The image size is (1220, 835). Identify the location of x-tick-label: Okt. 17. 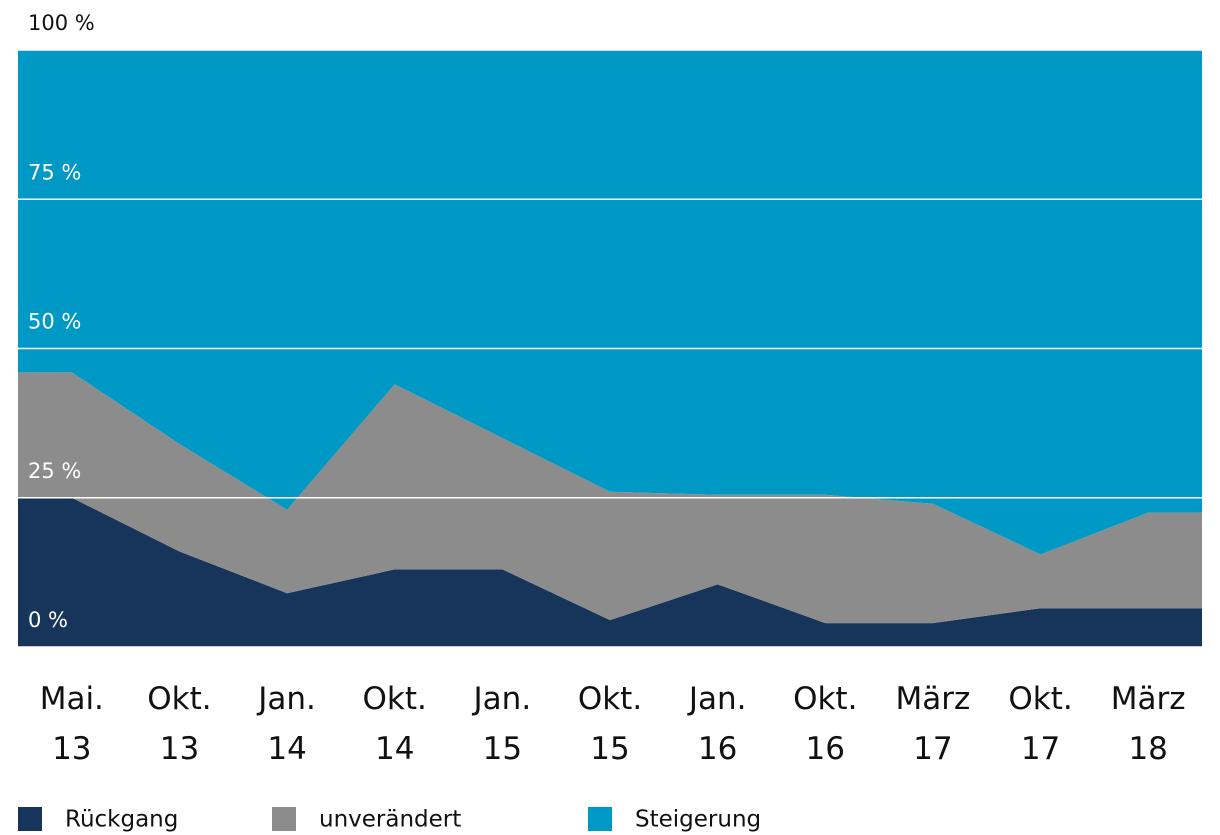
(1040, 724).